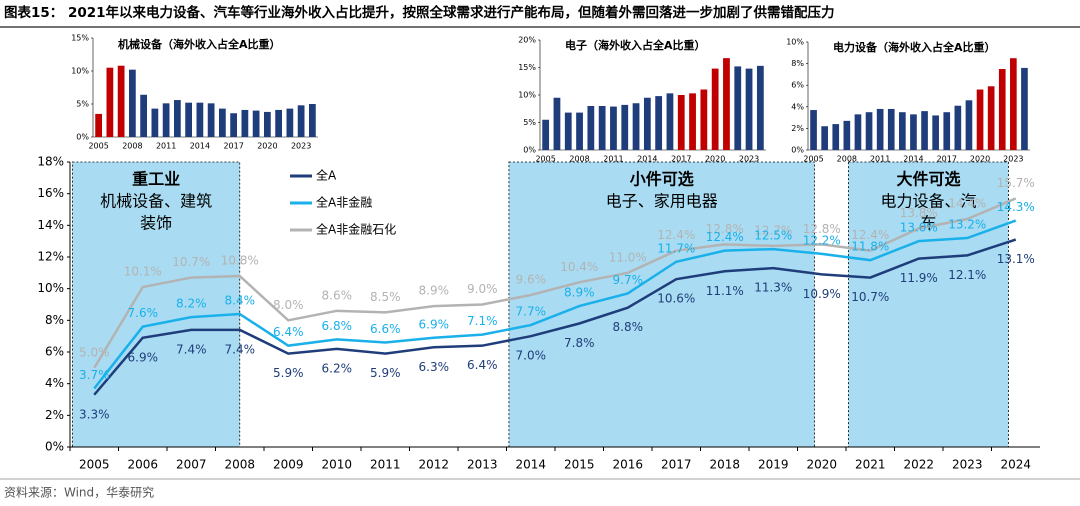 The image size is (1080, 506). What do you see at coordinates (773, 465) in the screenshot?
I see `x-tick-label: 2019` at bounding box center [773, 465].